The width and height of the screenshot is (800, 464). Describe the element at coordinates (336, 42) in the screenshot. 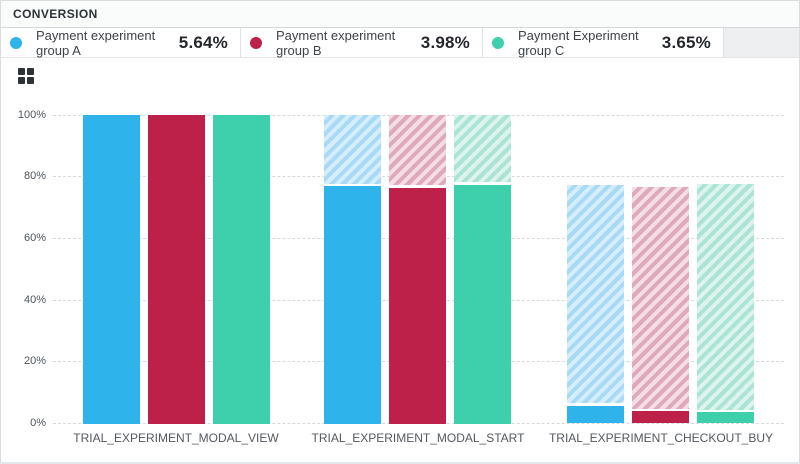

I see `legend-label: Payment experiment group B` at that location.